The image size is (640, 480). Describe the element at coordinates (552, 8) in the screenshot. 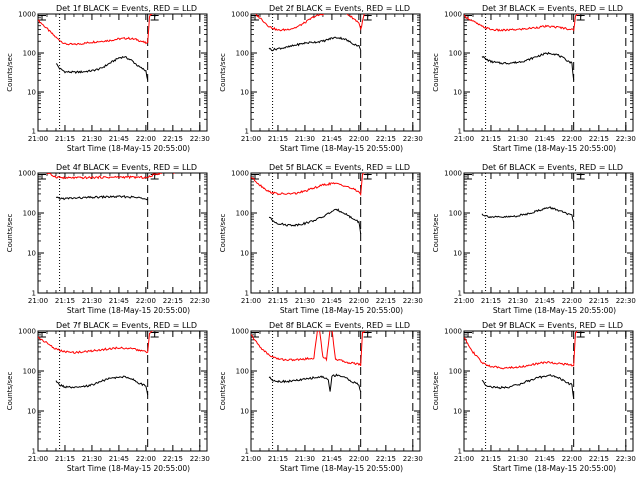

I see `panel-title: Det 3f BLACK = Events, RED = LLD` at that location.